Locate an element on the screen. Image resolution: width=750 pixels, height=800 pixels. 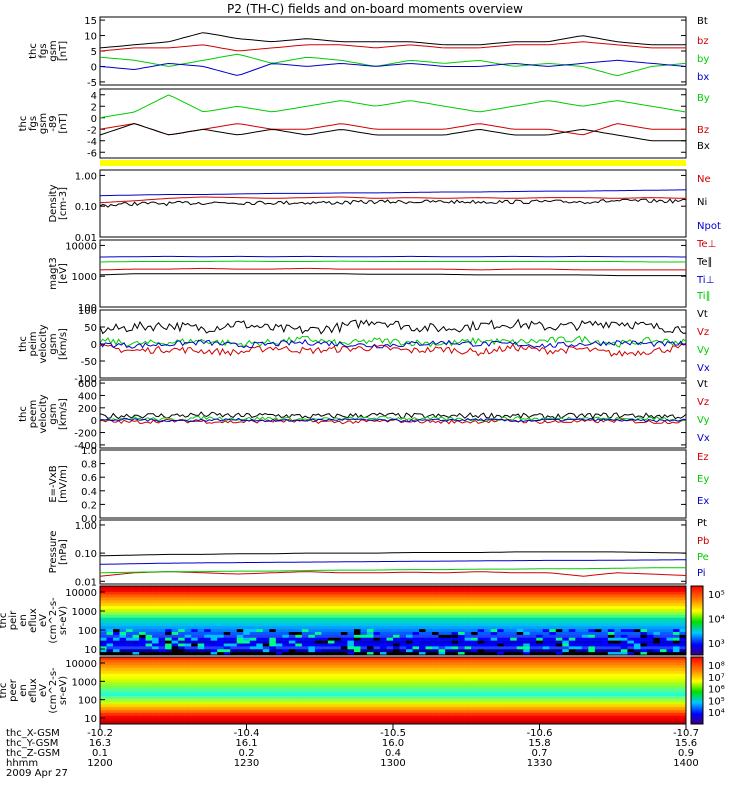
x-tick-x-gsm: -10.5 is located at coordinates (393, 733).